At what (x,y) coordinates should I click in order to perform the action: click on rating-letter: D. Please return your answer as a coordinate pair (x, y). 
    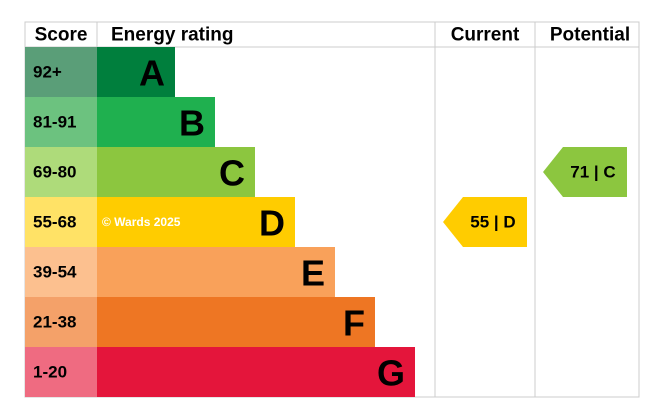
    Looking at the image, I should click on (272, 223).